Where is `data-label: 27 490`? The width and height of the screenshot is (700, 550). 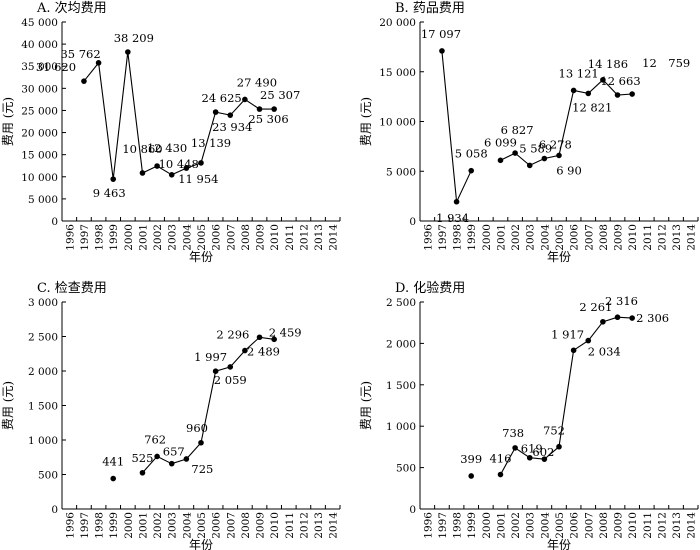
data-label: 27 490 is located at coordinates (257, 82).